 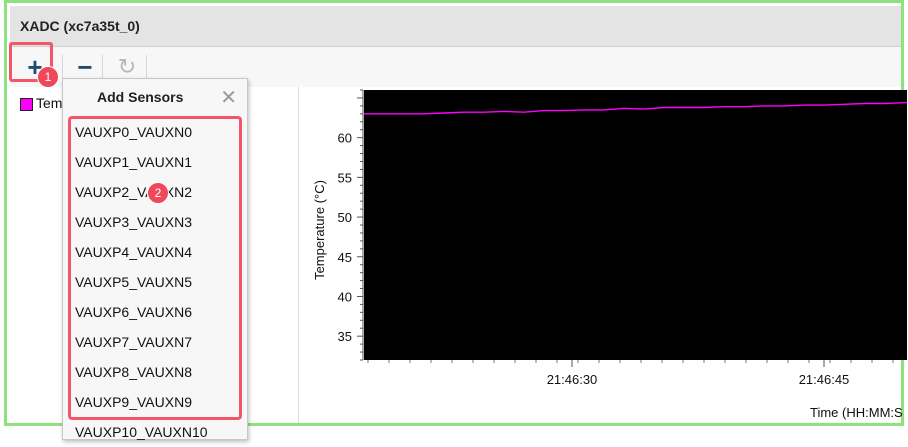 I want to click on dropdown-header: Add Sensors ✕, so click(x=155, y=97).